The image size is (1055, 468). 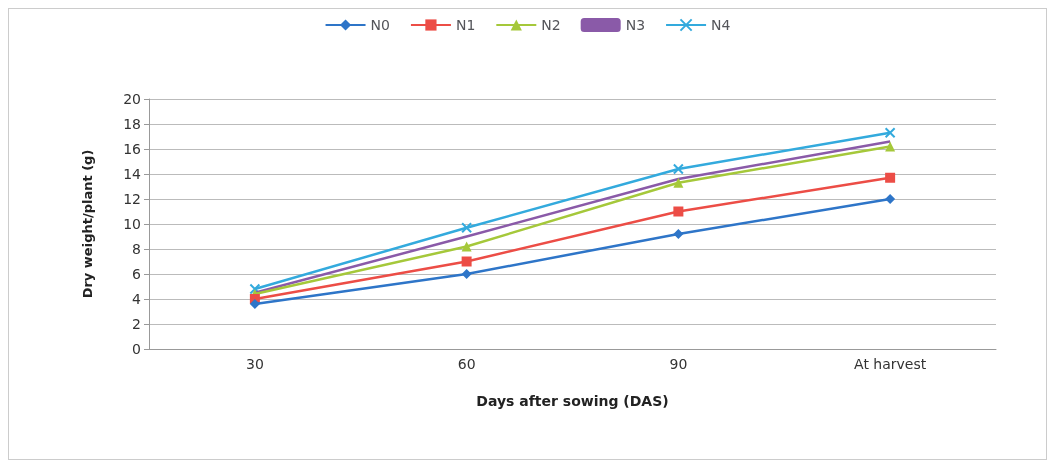 What do you see at coordinates (380, 25) in the screenshot?
I see `legend-label: N0` at bounding box center [380, 25].